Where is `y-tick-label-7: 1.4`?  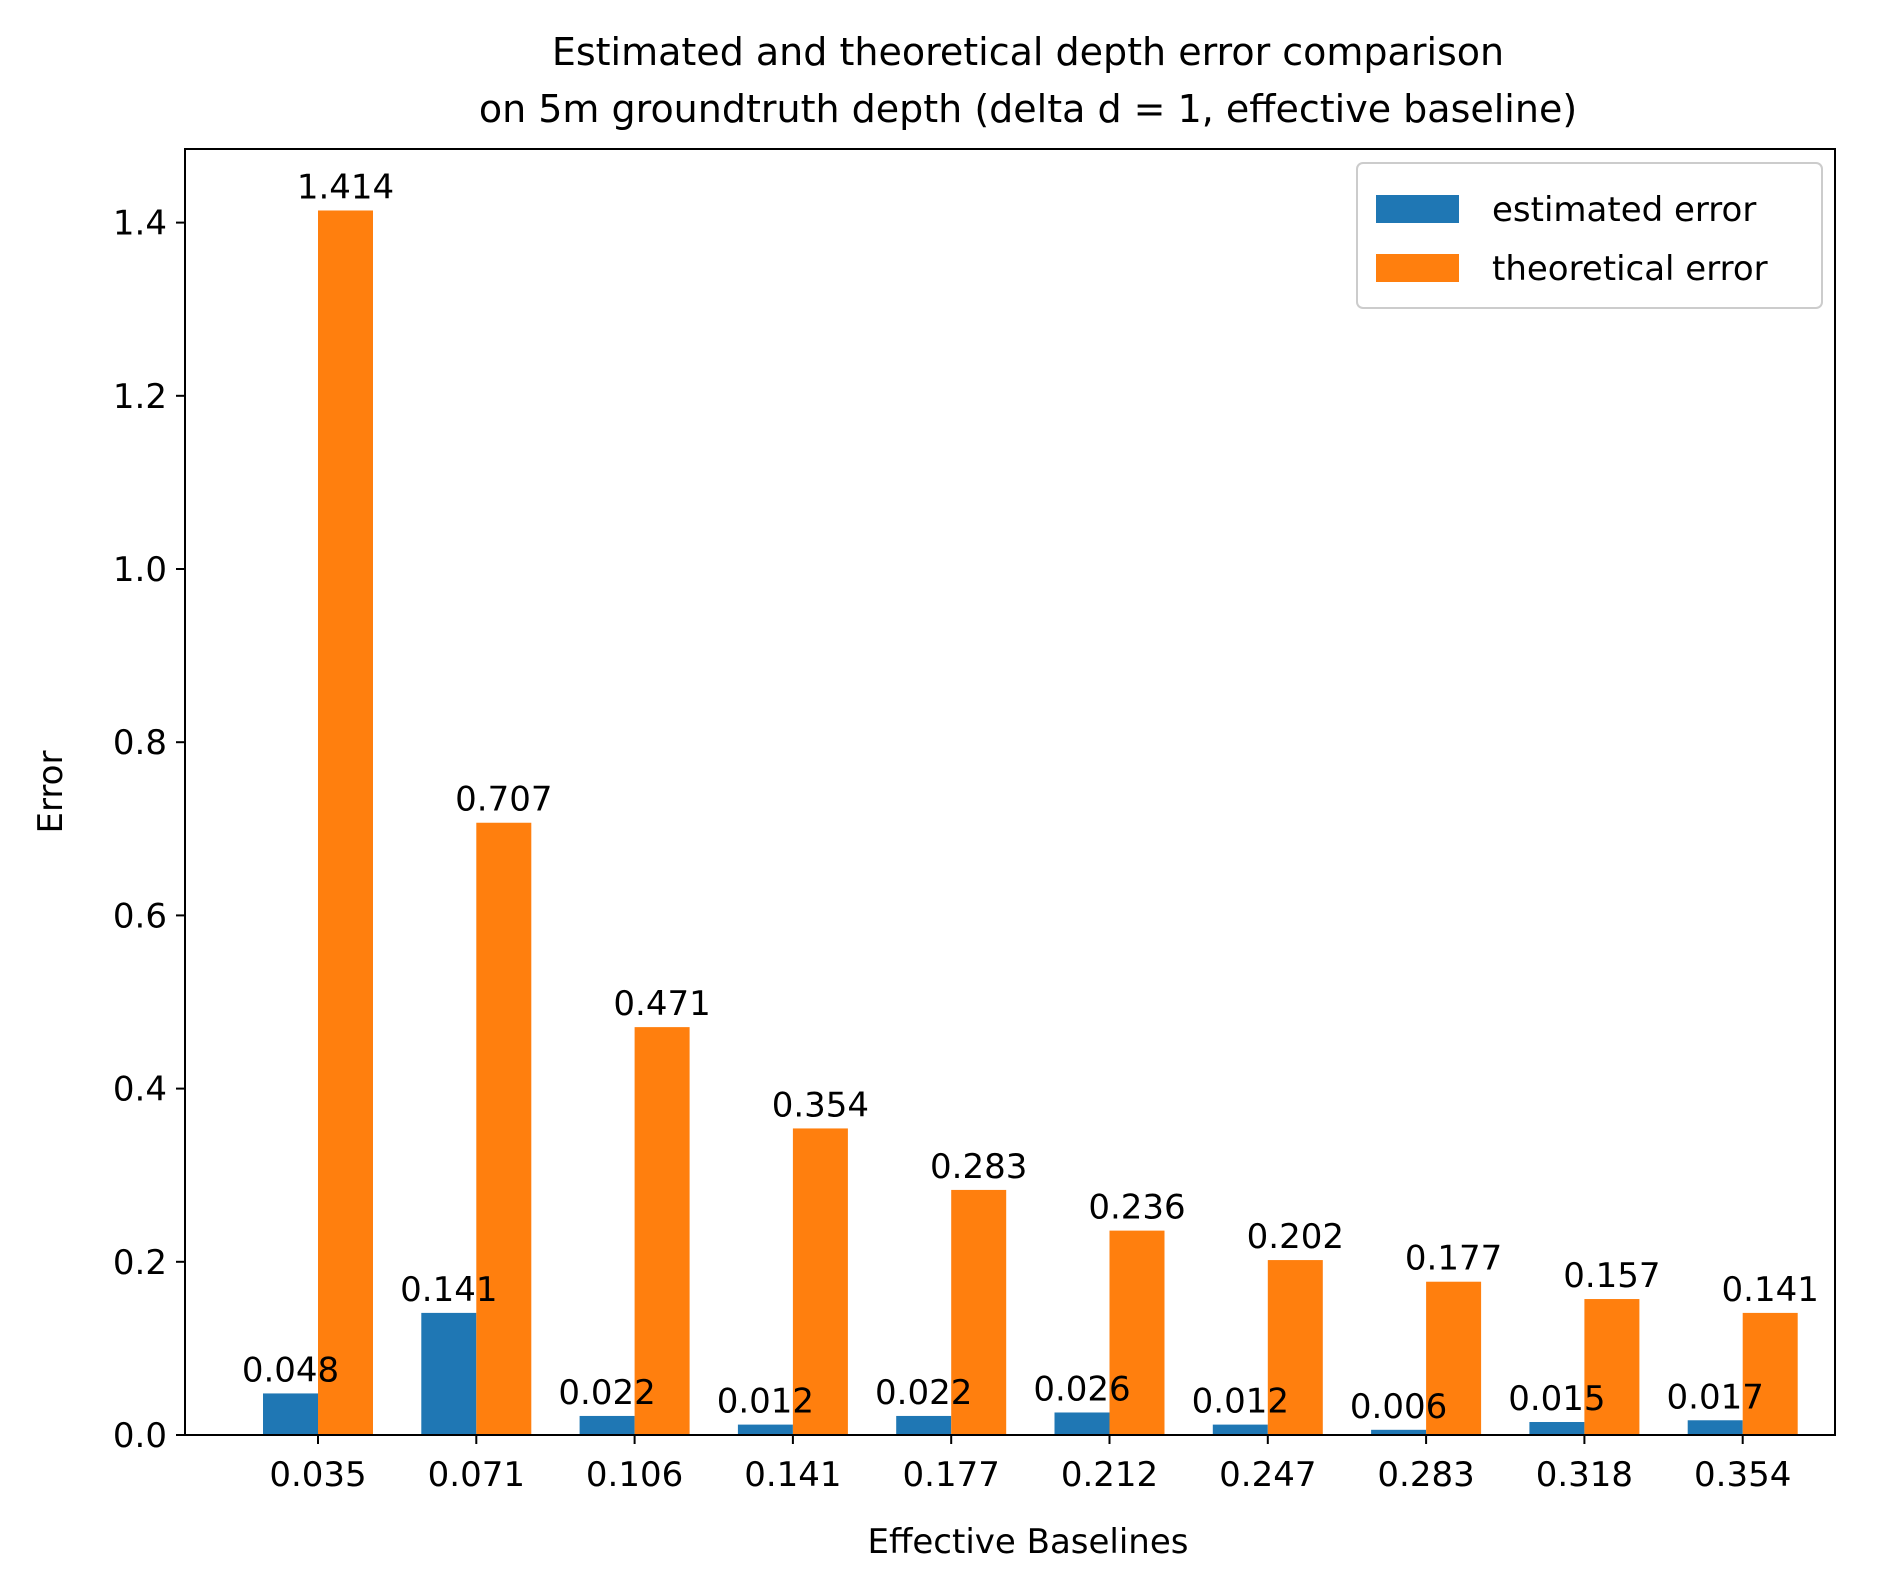
y-tick-label-7: 1.4 is located at coordinates (140, 224).